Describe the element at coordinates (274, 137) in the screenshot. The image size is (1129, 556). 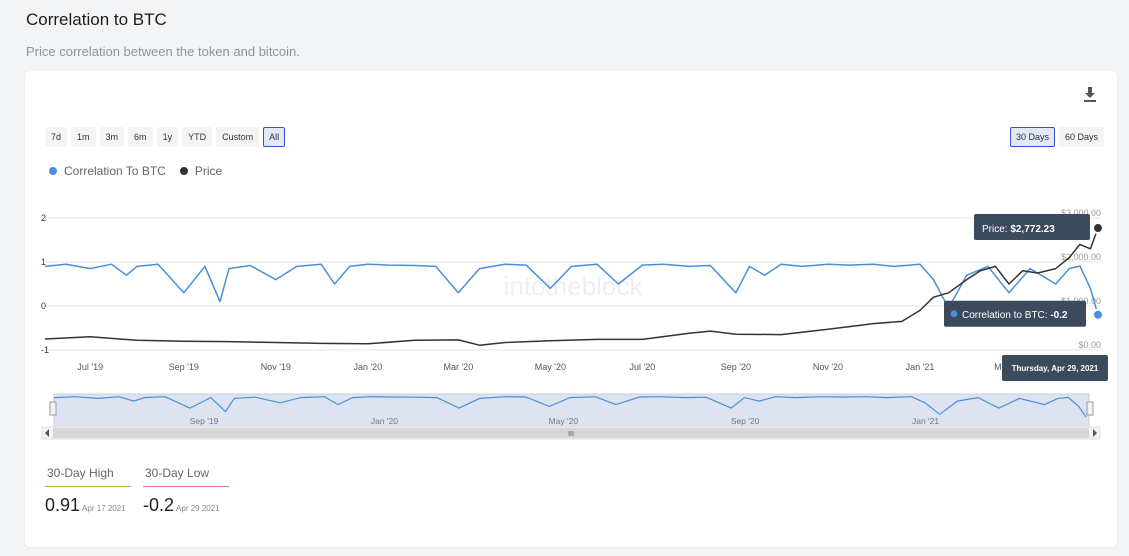
I see `range-btn-all: All` at that location.